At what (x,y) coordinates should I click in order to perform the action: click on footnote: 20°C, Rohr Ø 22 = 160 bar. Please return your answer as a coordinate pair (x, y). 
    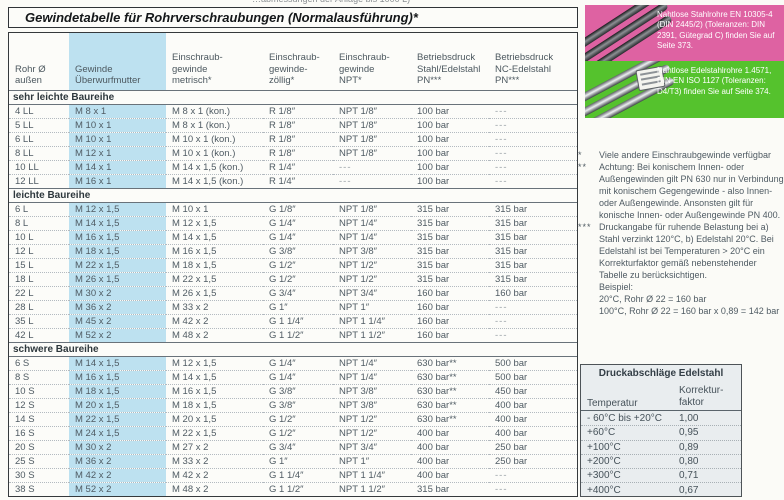
    Looking at the image, I should click on (681, 300).